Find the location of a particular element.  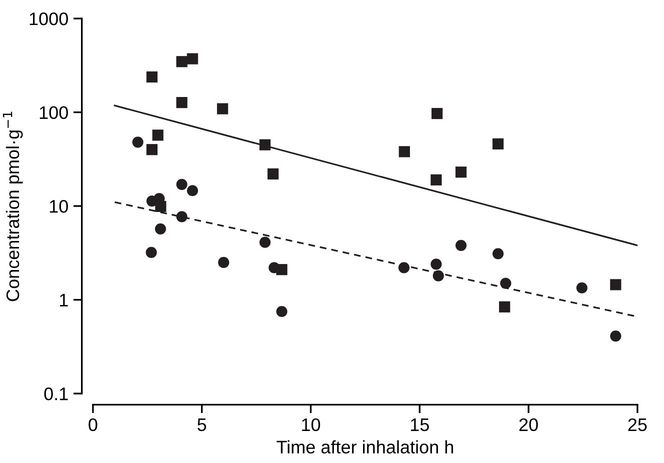

x-tick-label: 25 is located at coordinates (637, 425).